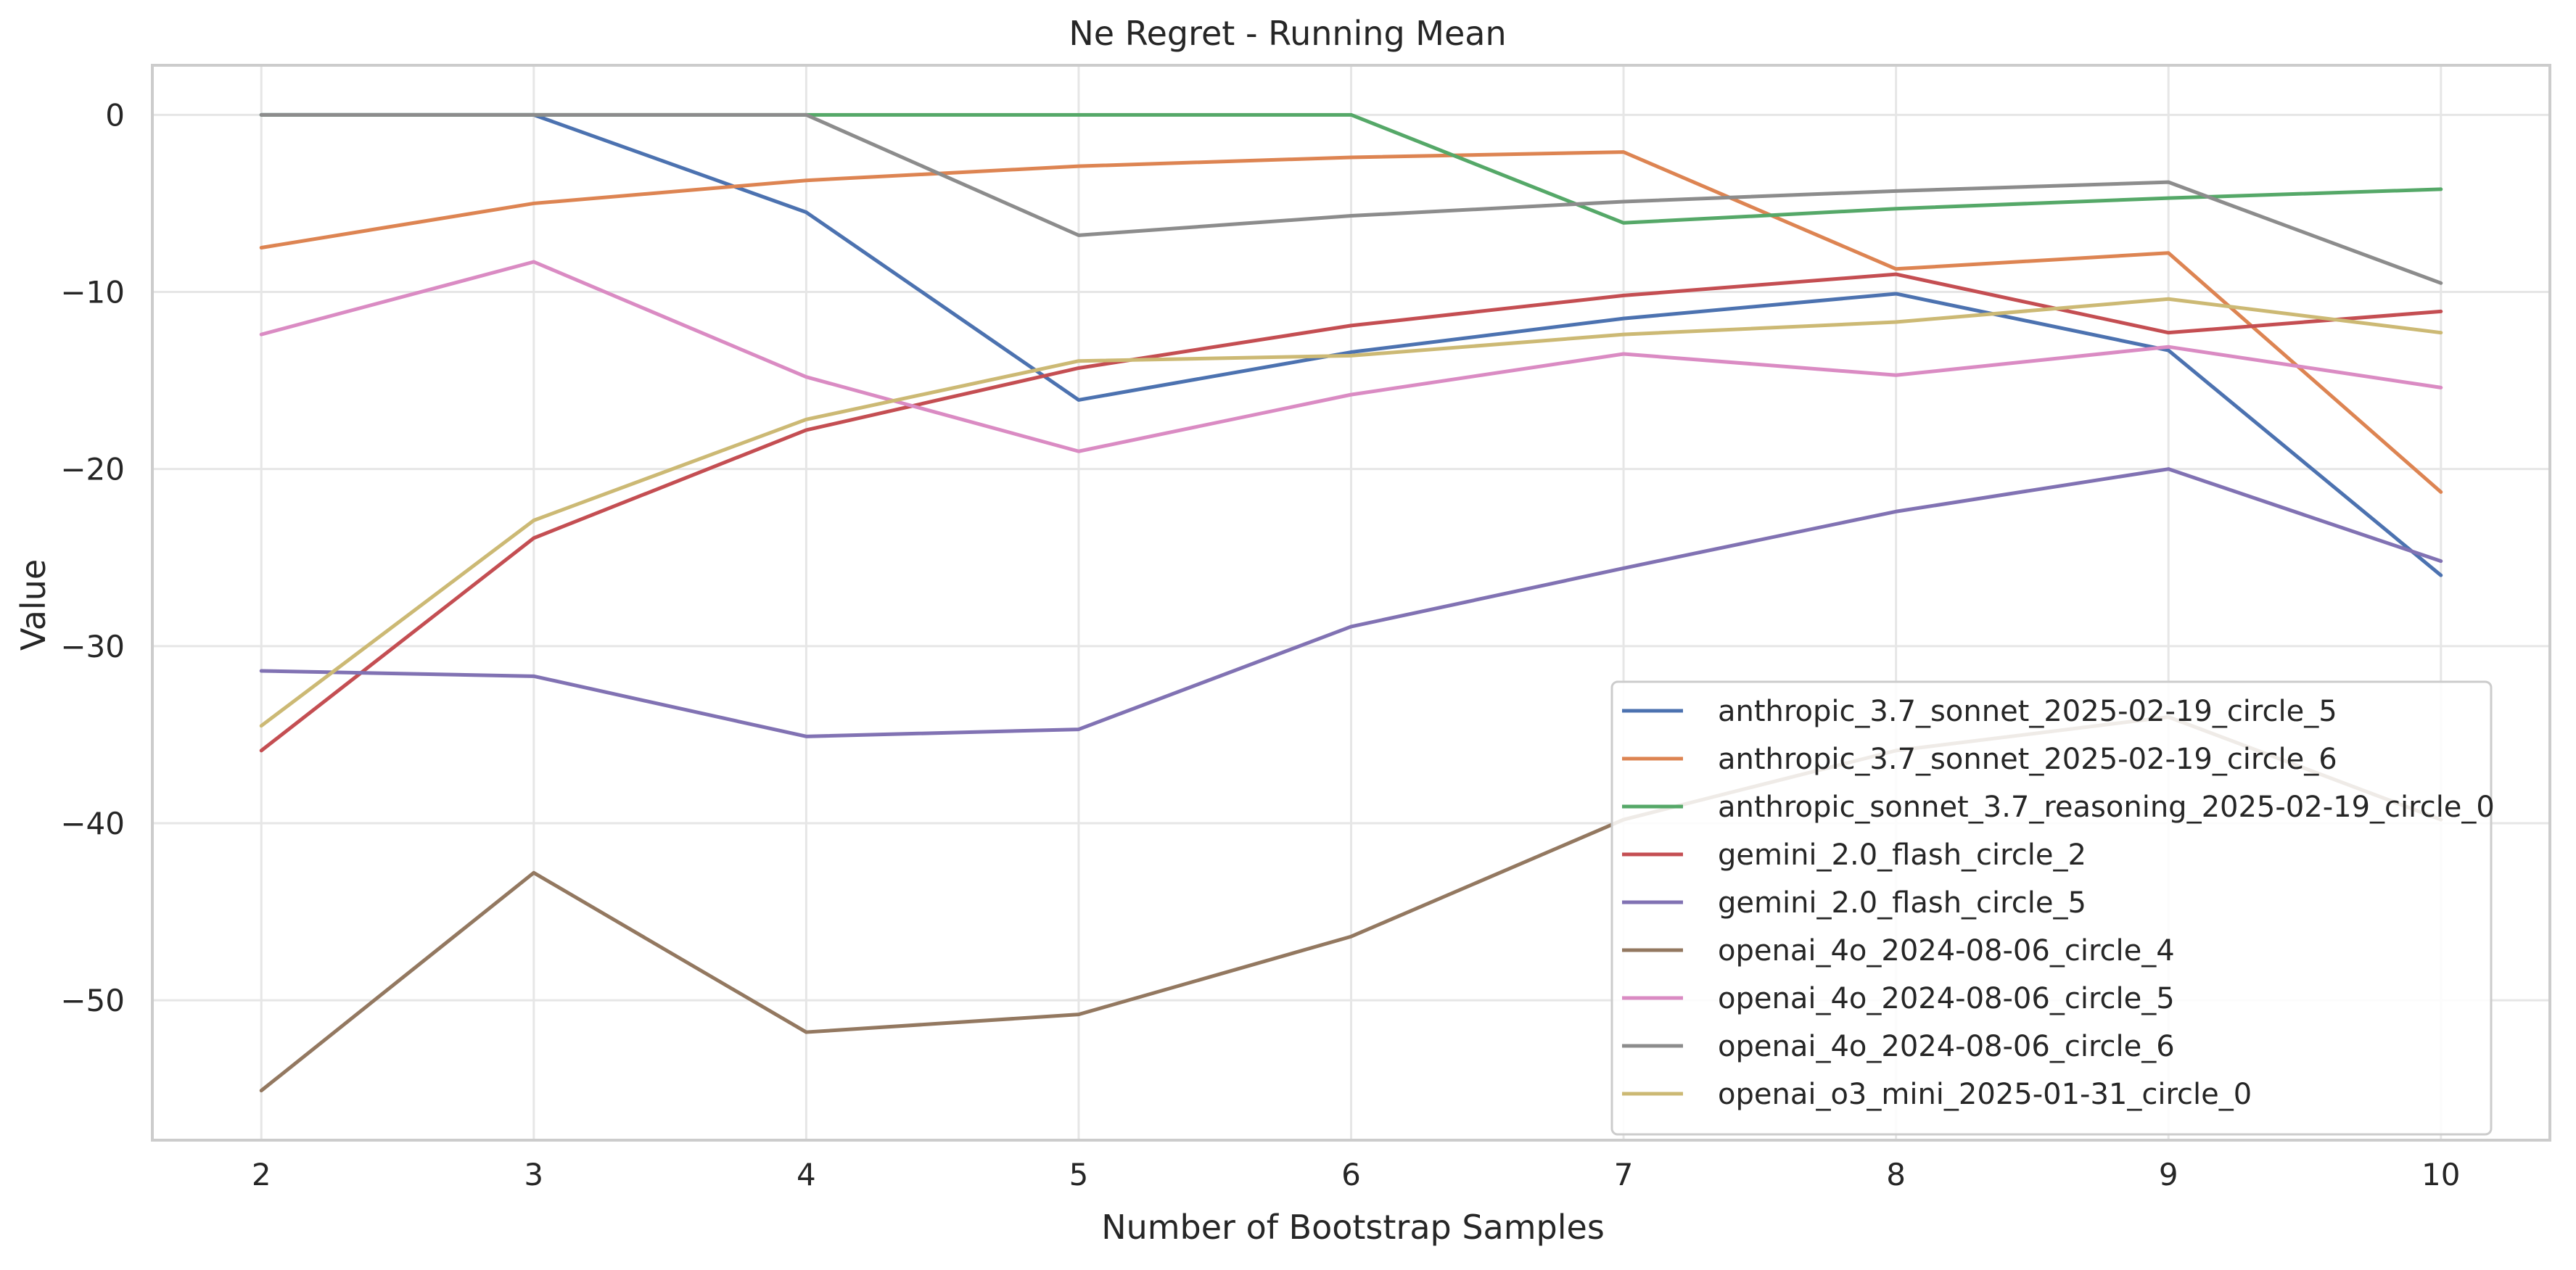 This screenshot has height=1270, width=2576. What do you see at coordinates (533, 1174) in the screenshot?
I see `x-tick-label: 3` at bounding box center [533, 1174].